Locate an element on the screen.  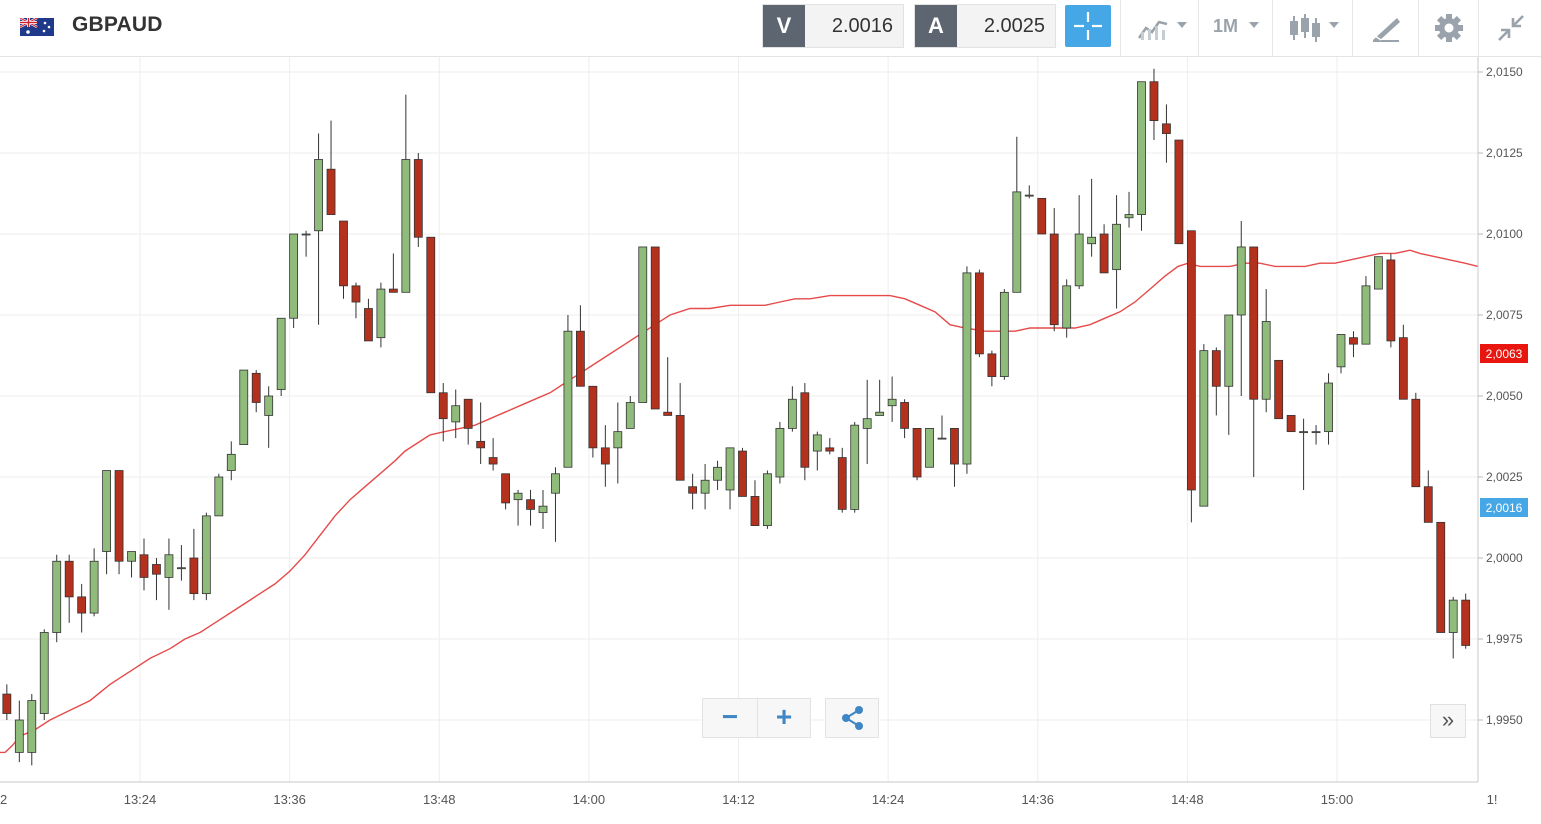
indicators-button is located at coordinates (1159, 28).